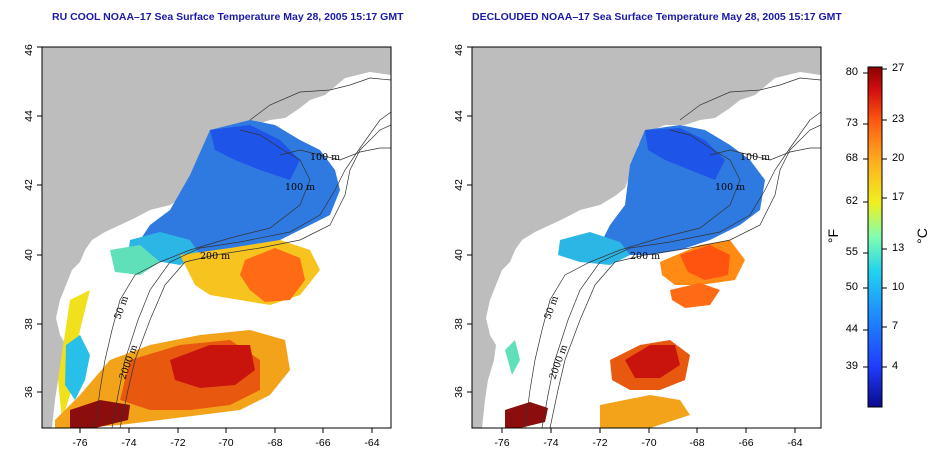  I want to click on y-axis-left, so click(39, 219).